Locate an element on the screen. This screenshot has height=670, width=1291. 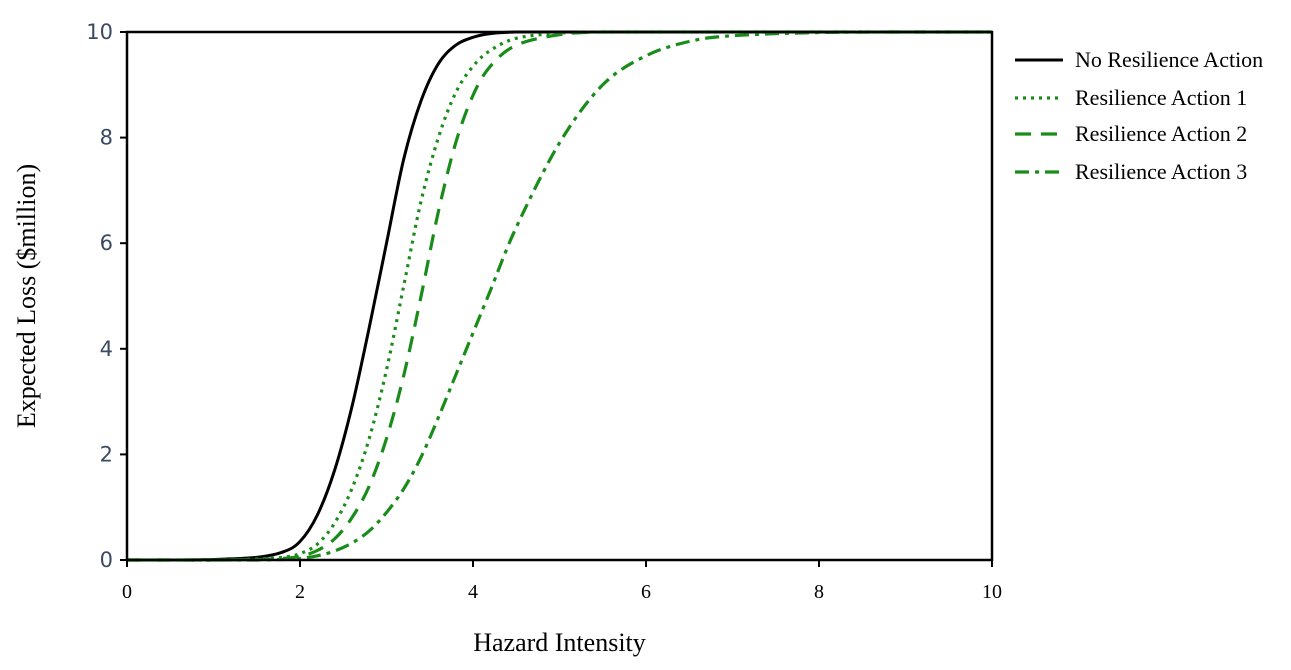
y-tick-label: 2 is located at coordinates (106, 454).